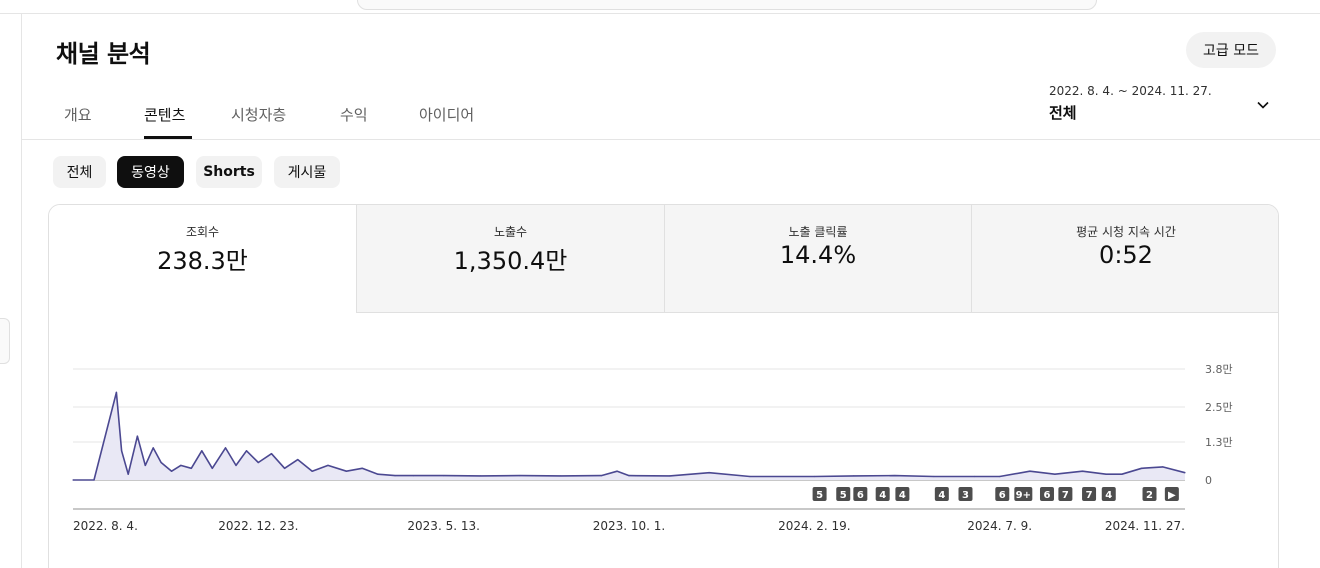  What do you see at coordinates (1126, 232) in the screenshot?
I see `metric-label: 평균 시청 지속 시간` at bounding box center [1126, 232].